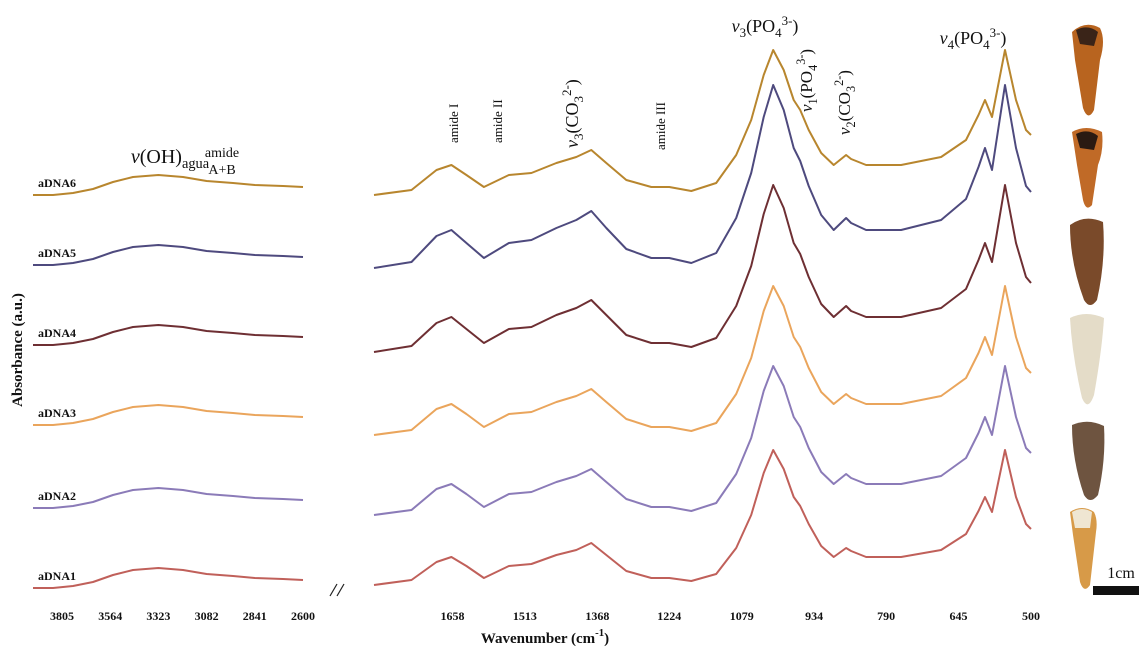 This screenshot has height=654, width=1139. I want to click on x-tick-label: 790, so click(886, 616).